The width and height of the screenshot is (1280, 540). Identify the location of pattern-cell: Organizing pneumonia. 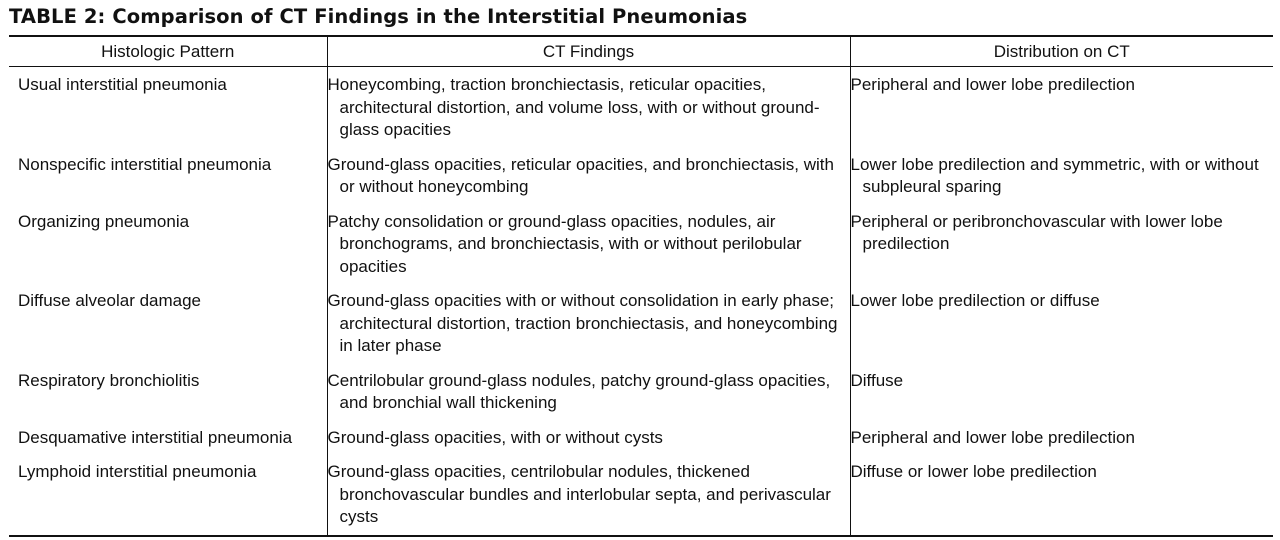
(104, 221).